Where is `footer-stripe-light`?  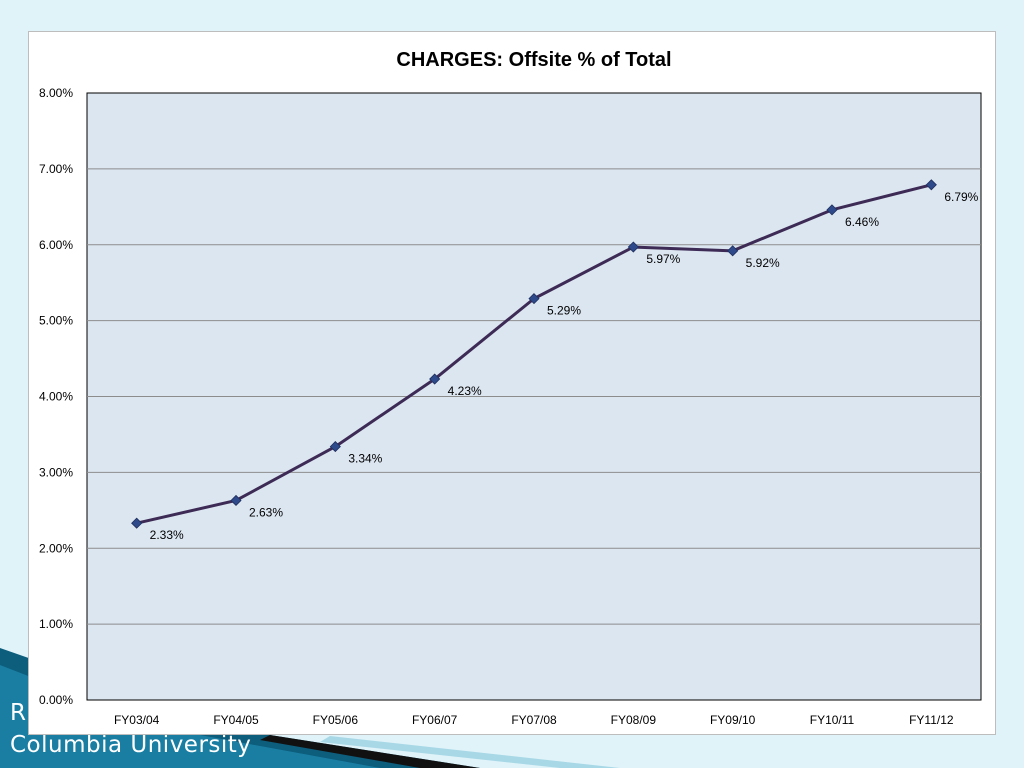 footer-stripe-light is located at coordinates (470, 752).